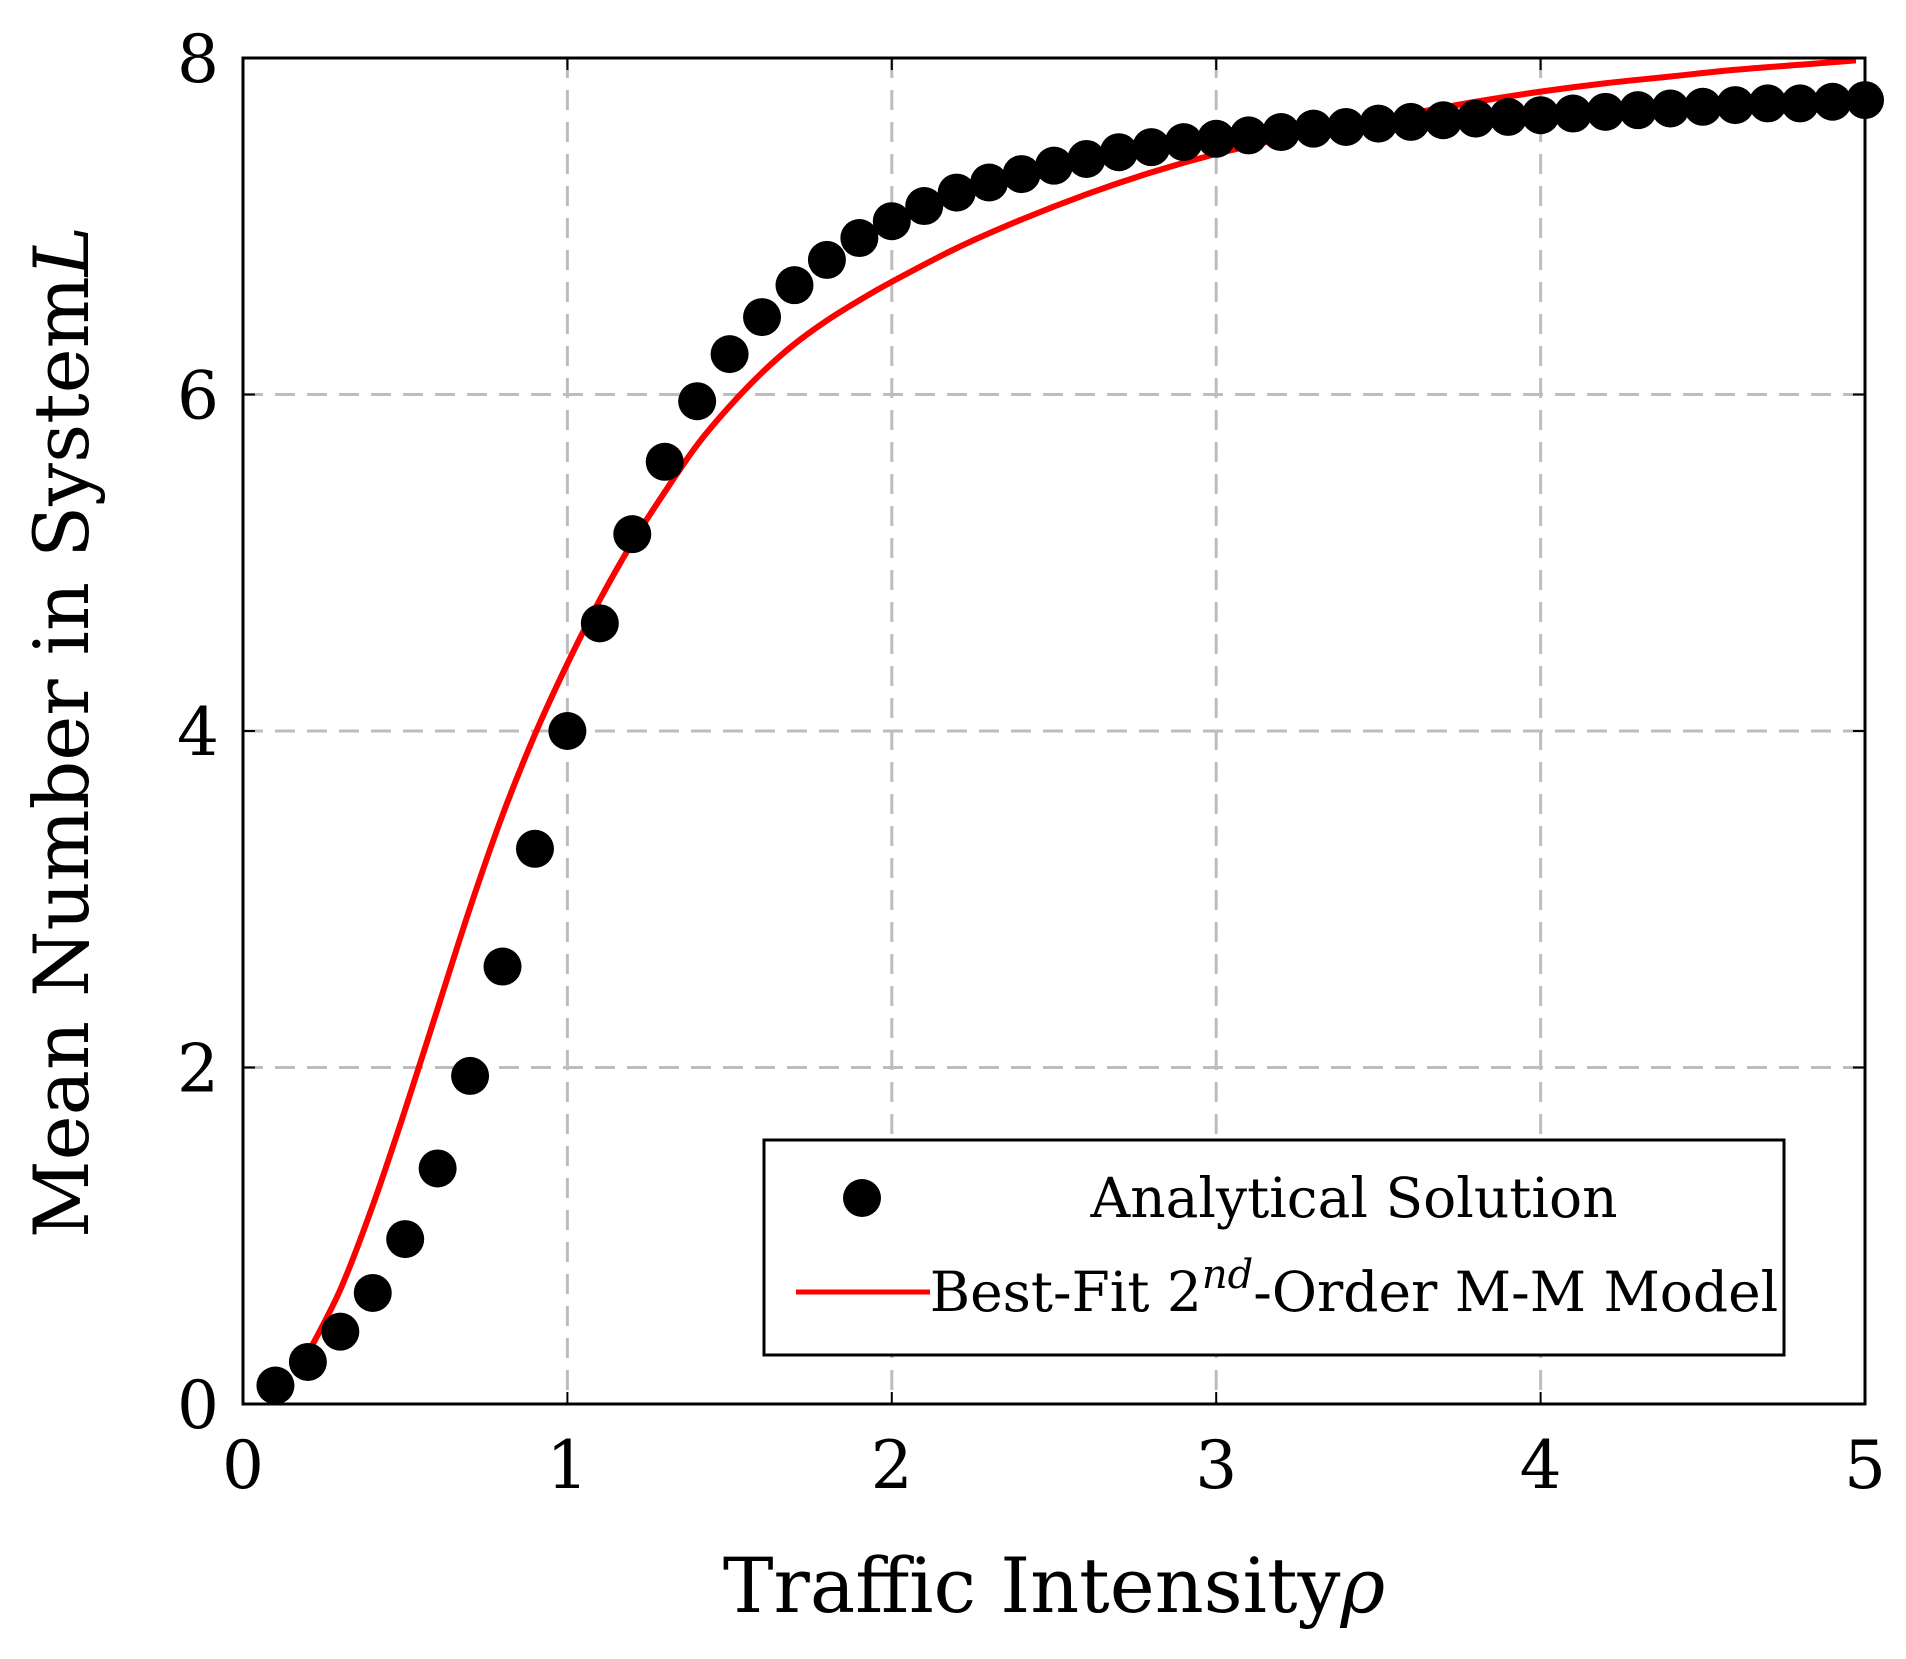  Describe the element at coordinates (1541, 1465) in the screenshot. I see `x-tick-label: 4` at that location.